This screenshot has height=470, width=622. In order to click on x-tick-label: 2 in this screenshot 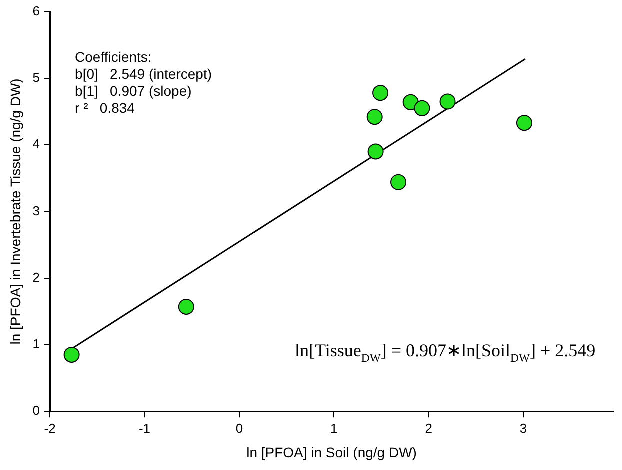, I will do `click(428, 428)`.